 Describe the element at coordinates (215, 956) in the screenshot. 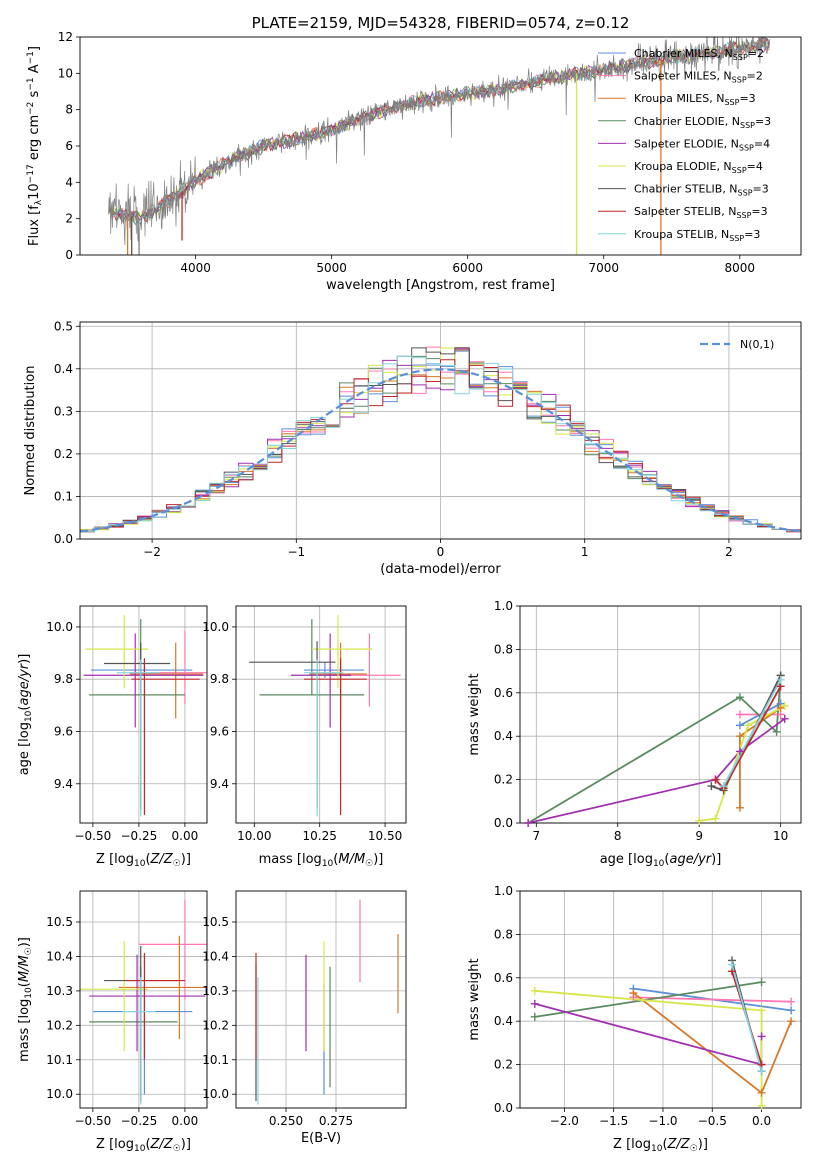

I see `y-tick-label: 10.4` at that location.